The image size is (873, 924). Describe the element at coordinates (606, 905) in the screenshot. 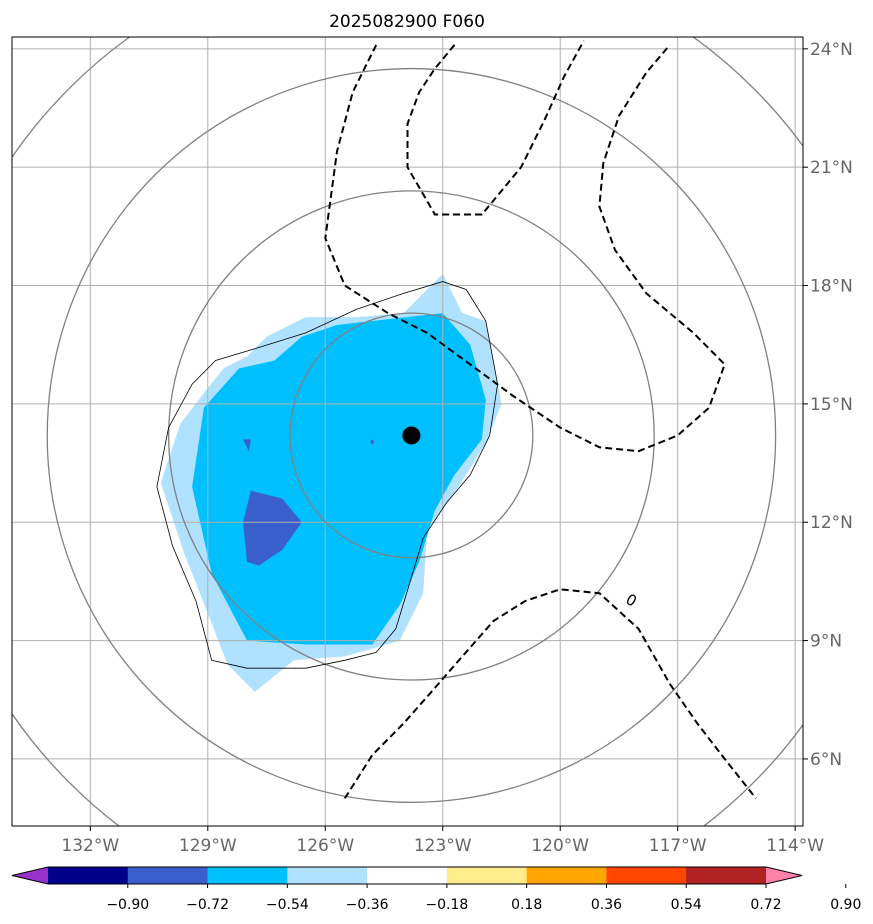

I see `colorbar-label-6: 0.36` at that location.